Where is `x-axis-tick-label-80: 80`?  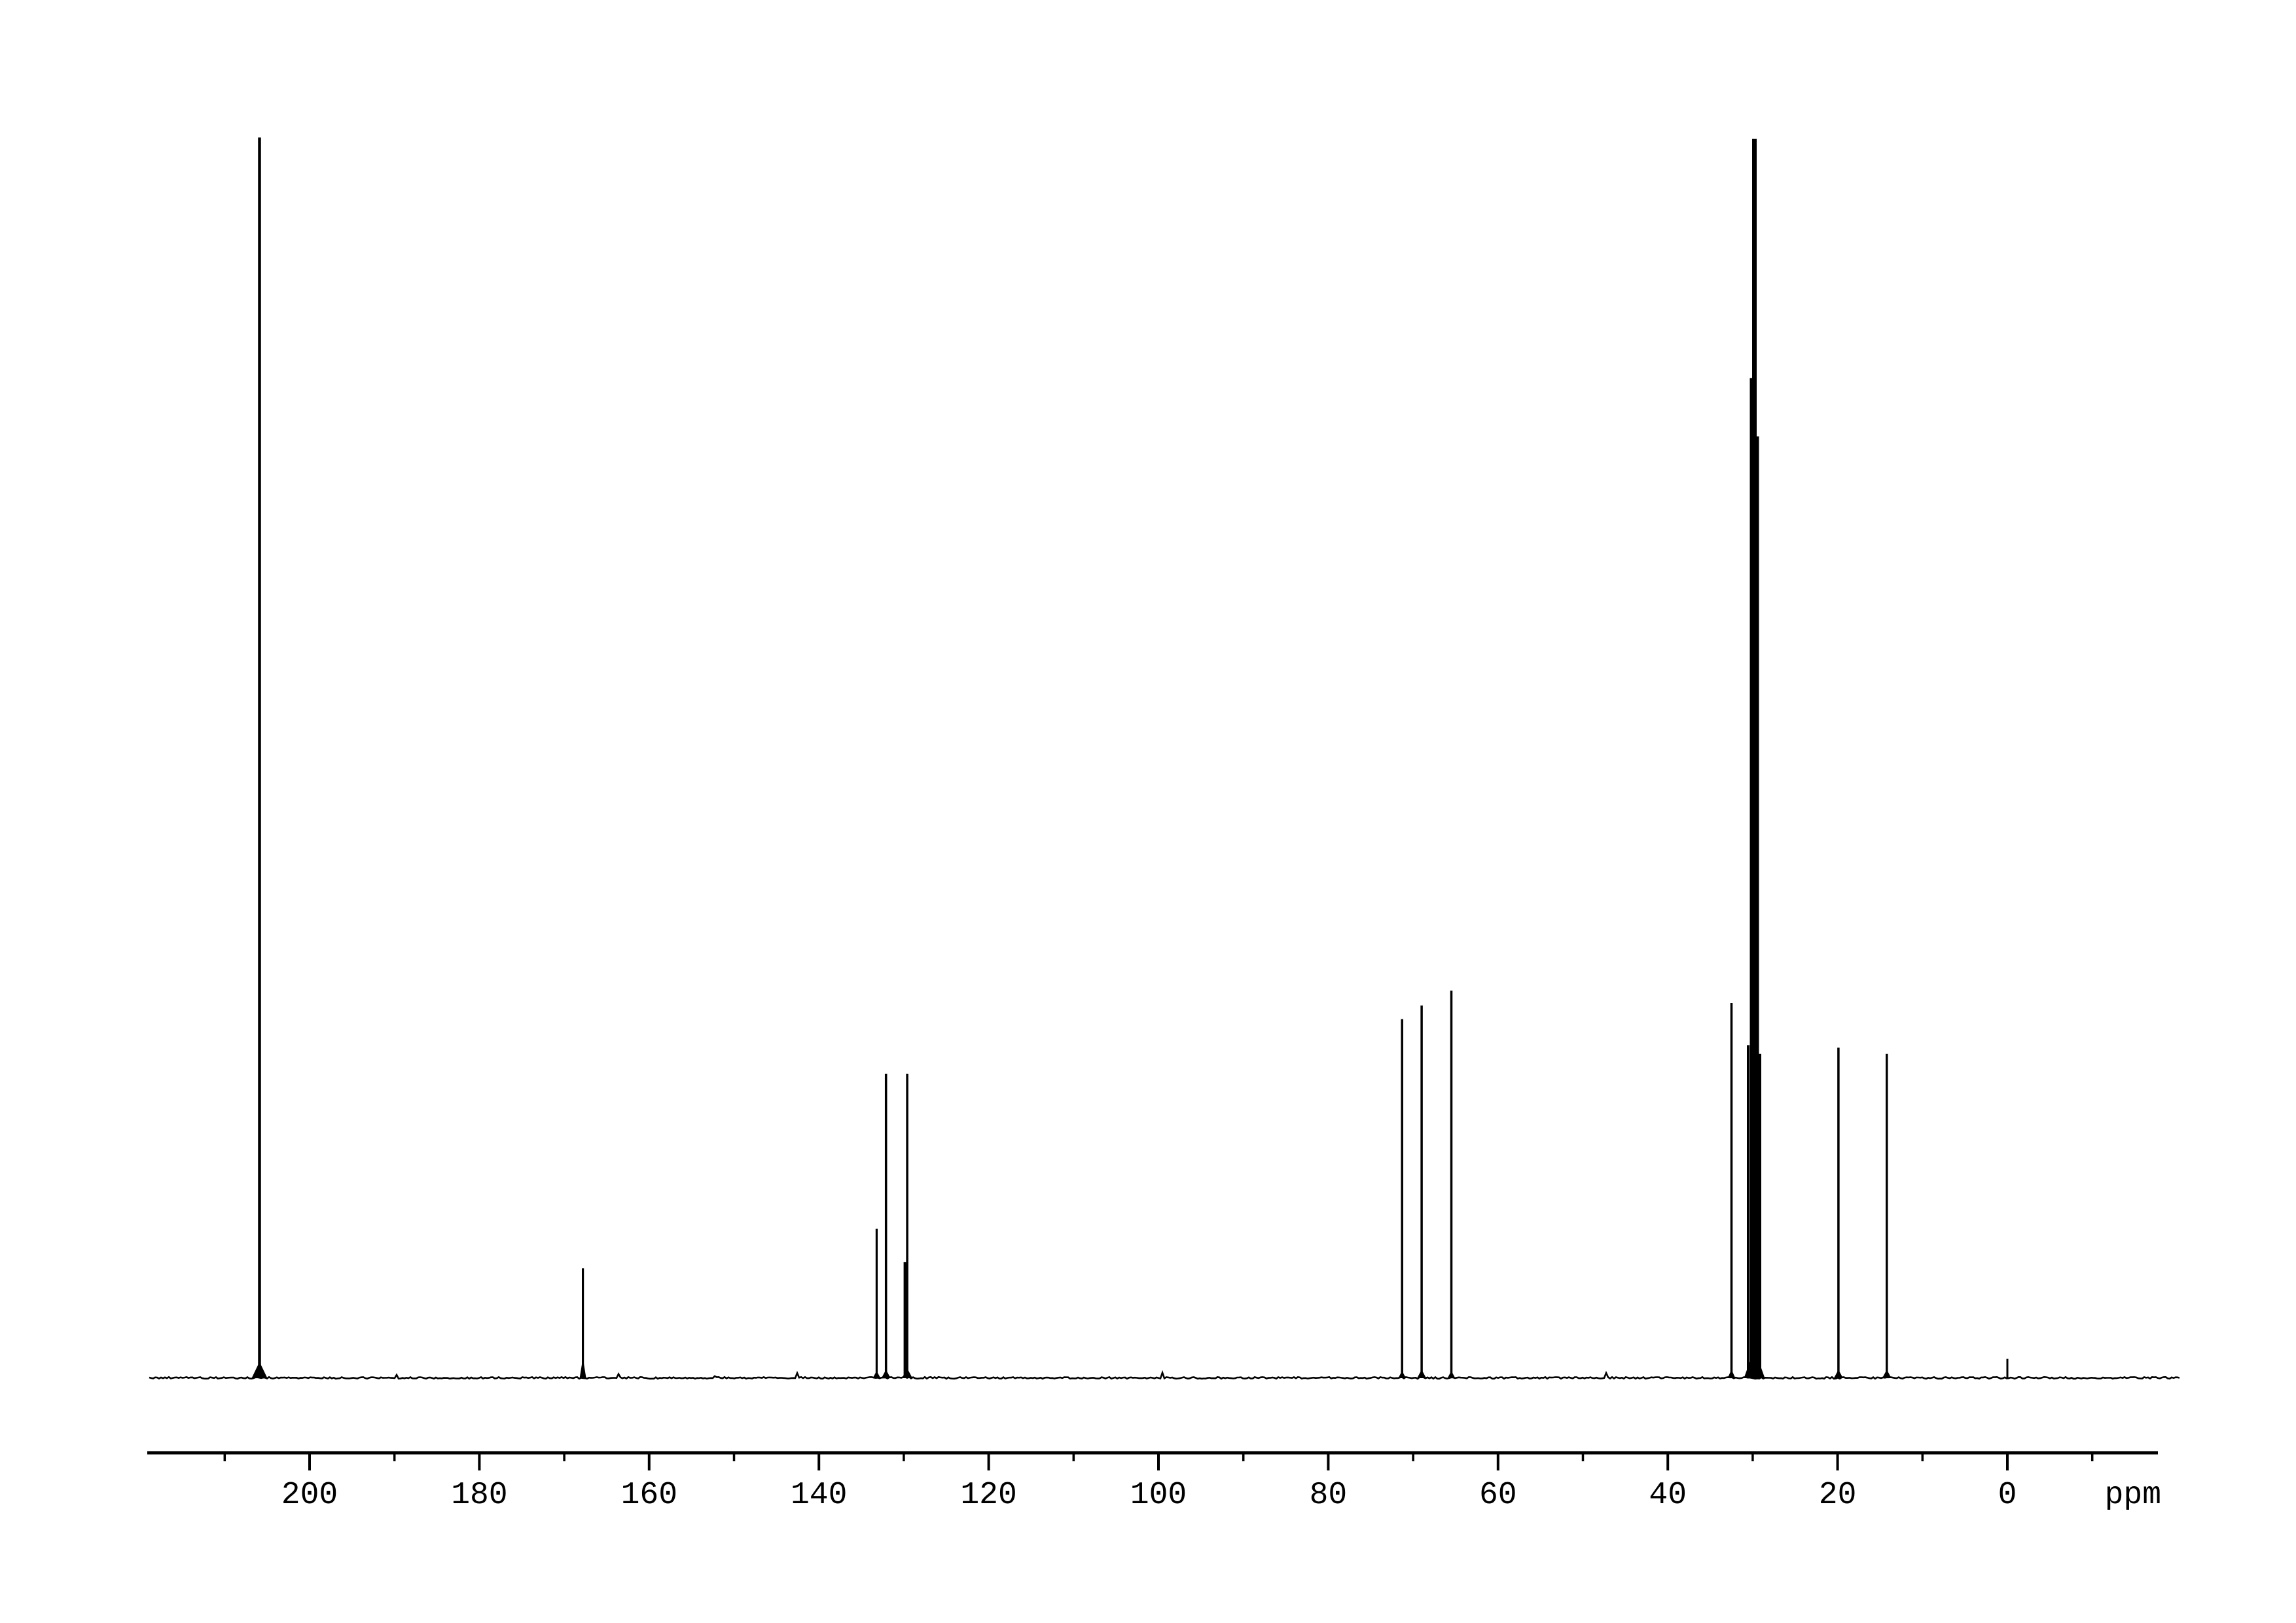 x-axis-tick-label-80: 80 is located at coordinates (1329, 1495).